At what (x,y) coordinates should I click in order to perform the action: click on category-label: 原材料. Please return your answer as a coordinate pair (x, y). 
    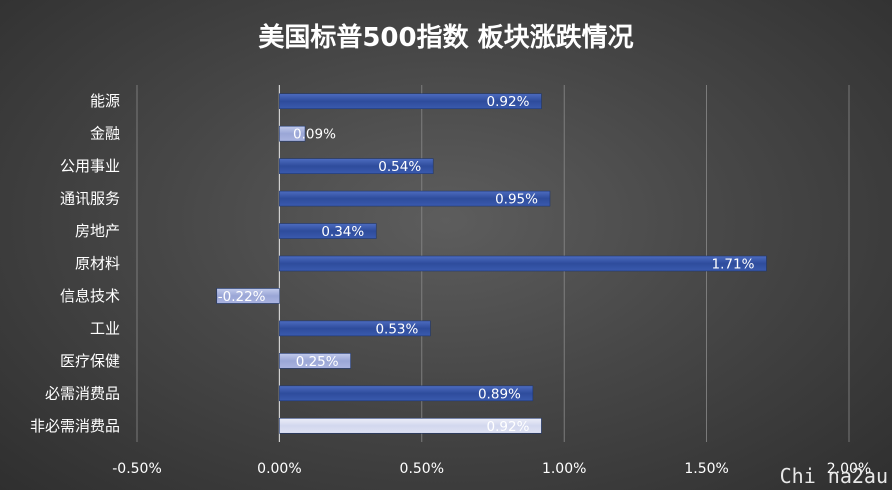
    Looking at the image, I should click on (97, 264).